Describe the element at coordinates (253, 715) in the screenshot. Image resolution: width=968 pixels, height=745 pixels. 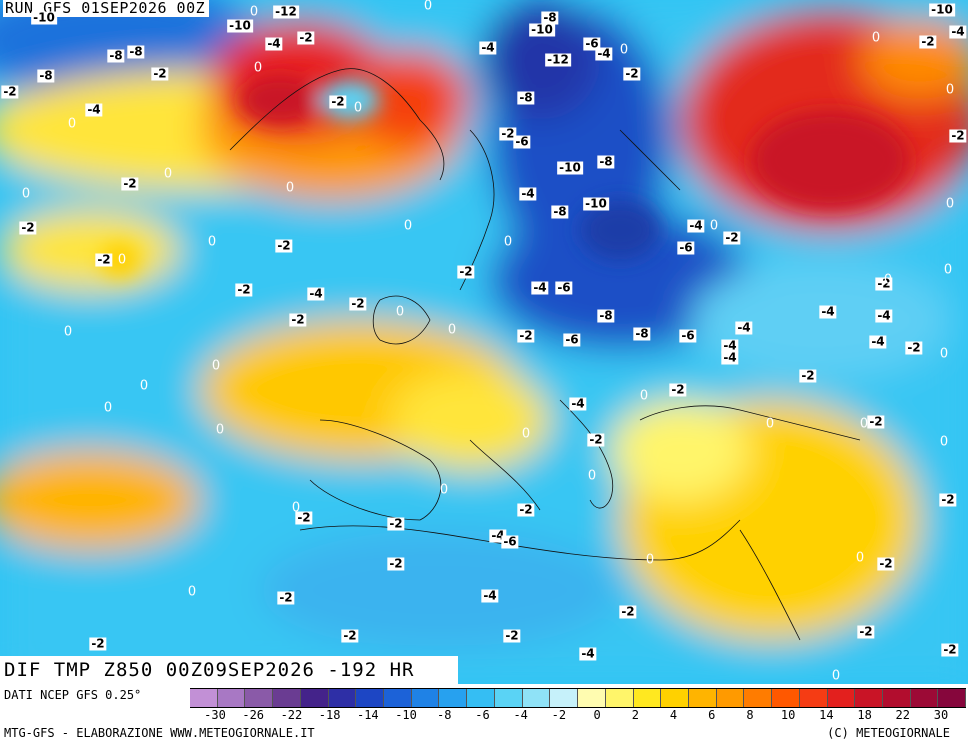
I see `colorbar-tick-label: -26` at that location.